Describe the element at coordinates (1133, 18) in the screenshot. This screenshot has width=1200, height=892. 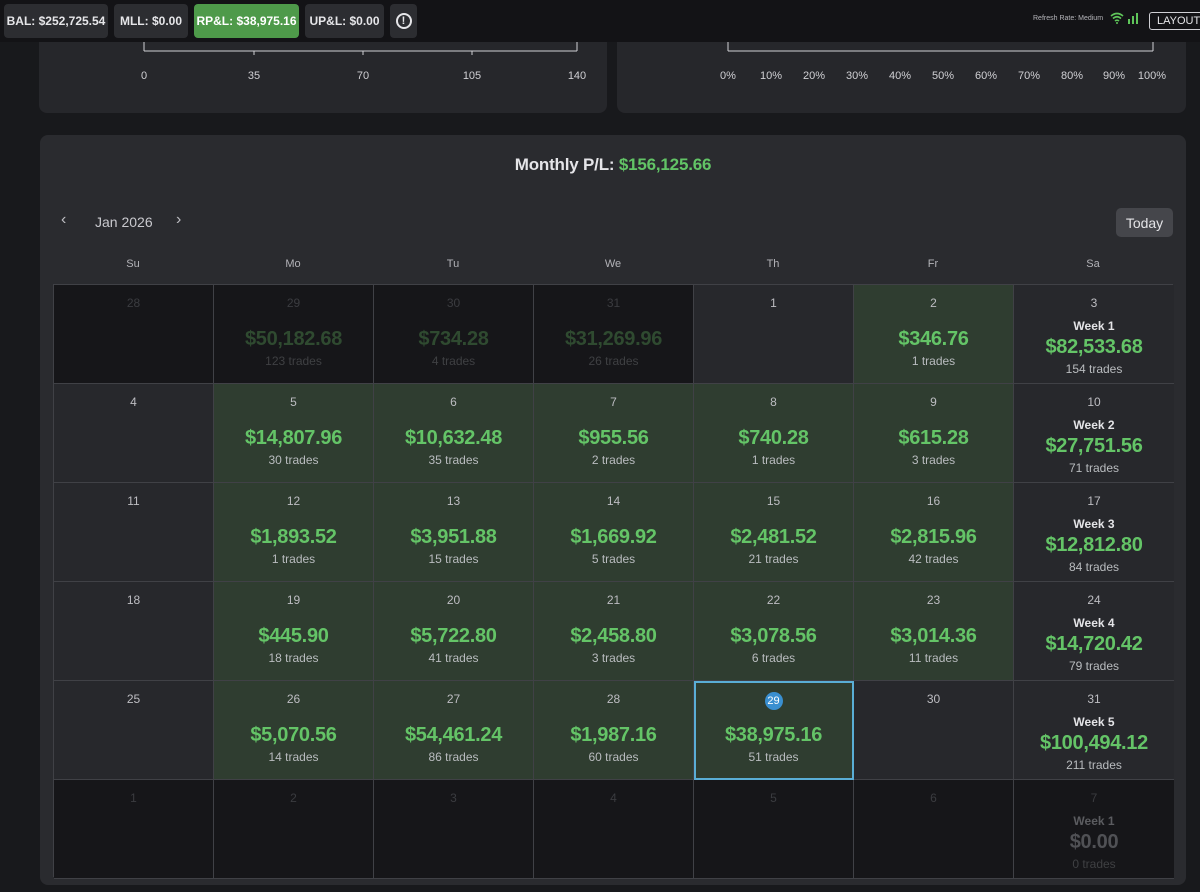
I see `signal-bars-icon` at that location.